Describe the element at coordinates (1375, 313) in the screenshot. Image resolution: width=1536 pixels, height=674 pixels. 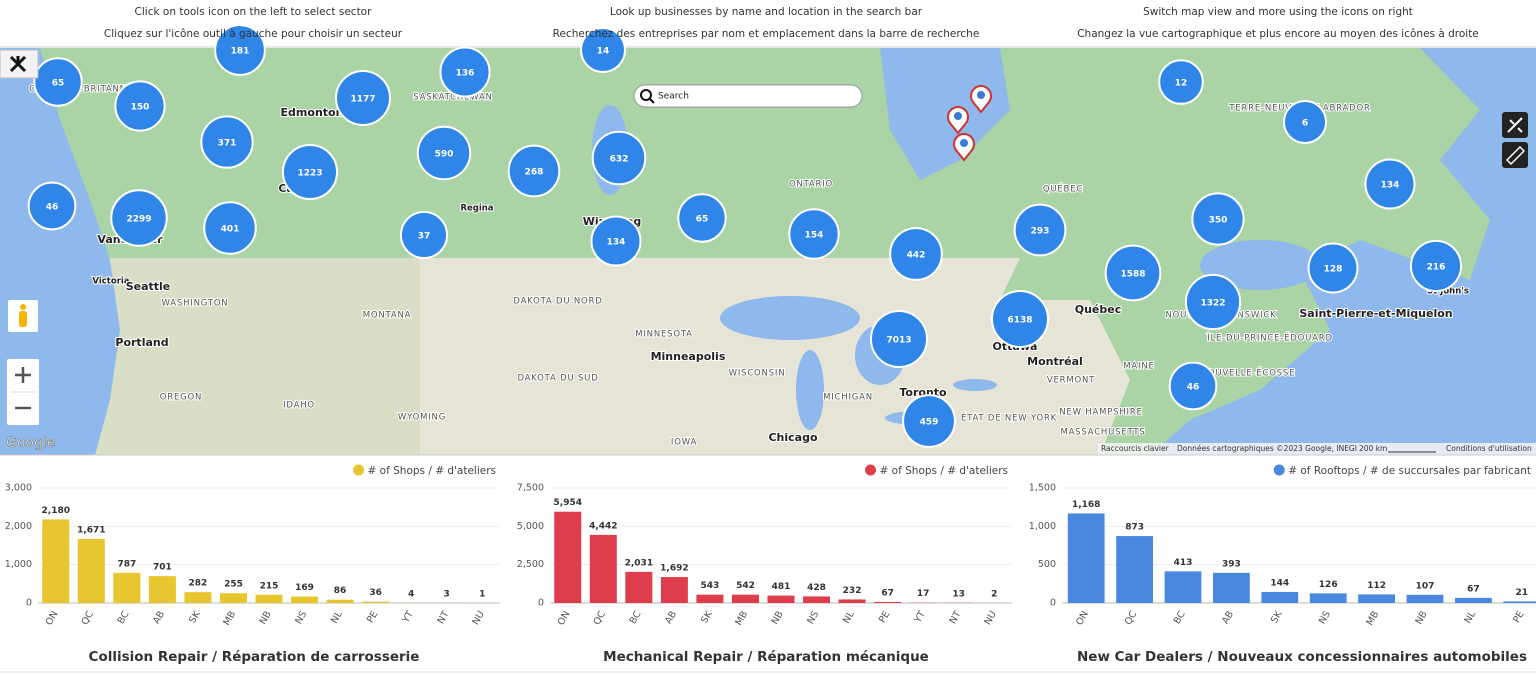
I see `map-label: Saint-Pierre-et-Miquelon` at that location.